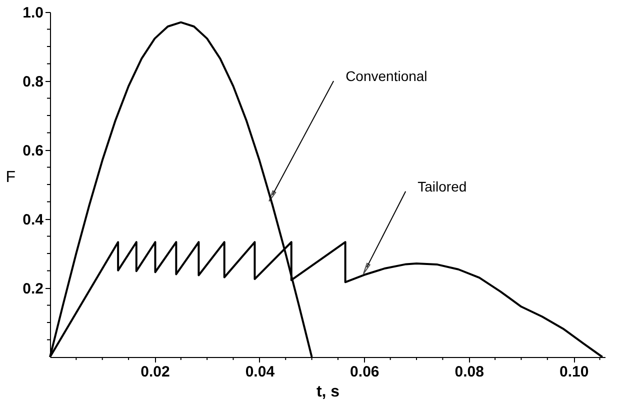 The image size is (632, 417). I want to click on annotation: Tailored, so click(442, 186).